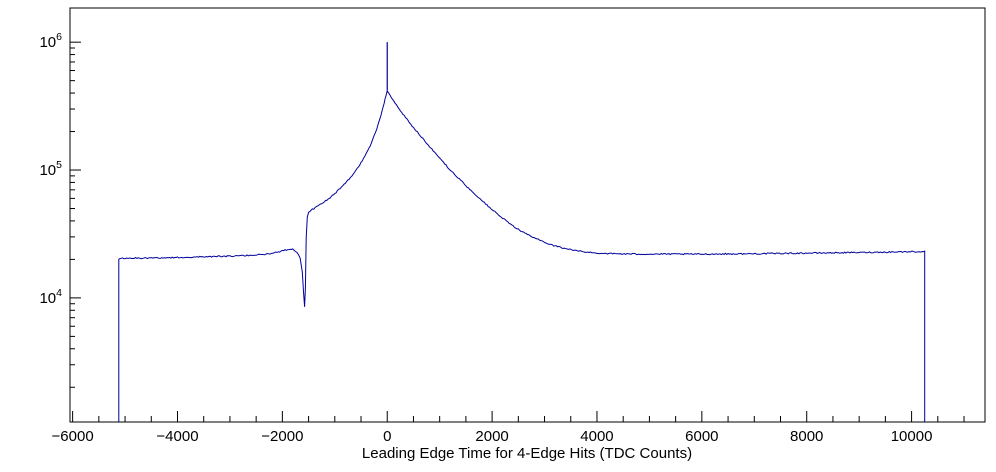 This screenshot has width=996, height=472. What do you see at coordinates (50, 297) in the screenshot?
I see `y-tick-label: 10⁴` at bounding box center [50, 297].